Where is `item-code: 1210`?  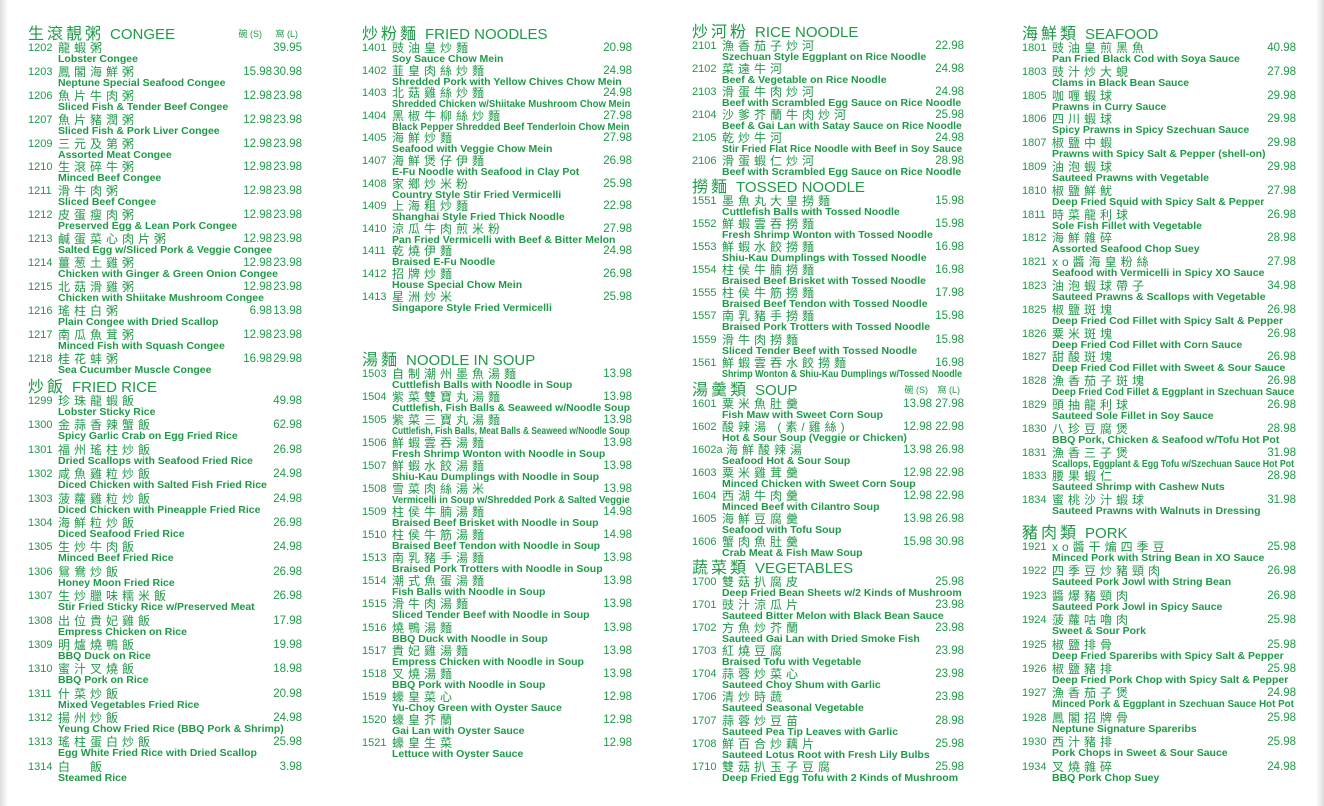 item-code: 1210 is located at coordinates (40, 167).